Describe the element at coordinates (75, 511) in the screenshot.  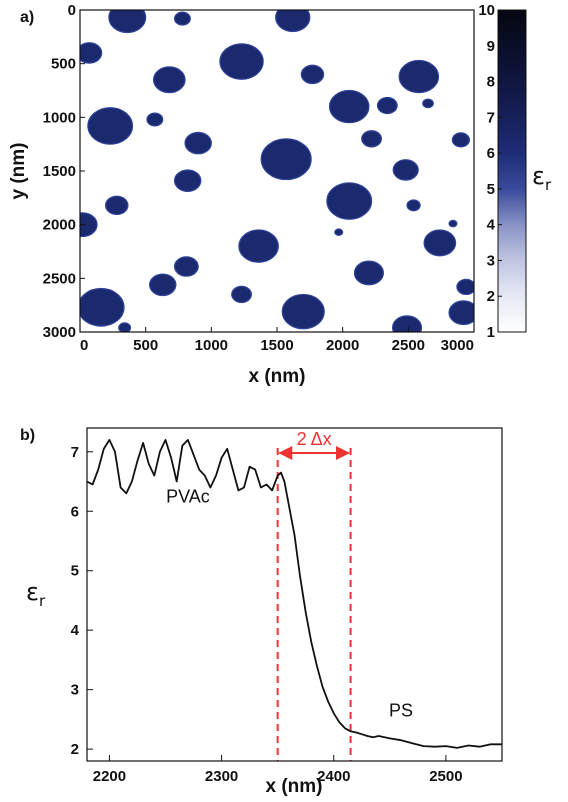
I see `lineplot-y-tick-label: 6` at that location.